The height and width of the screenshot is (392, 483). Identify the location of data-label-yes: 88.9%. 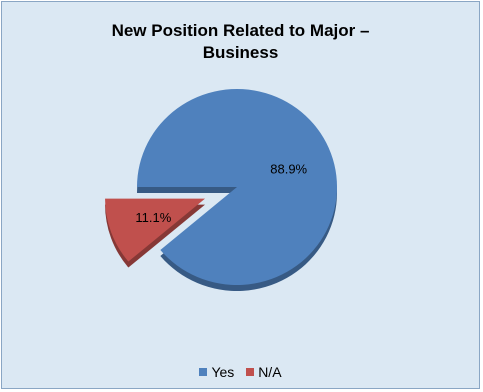
(288, 169).